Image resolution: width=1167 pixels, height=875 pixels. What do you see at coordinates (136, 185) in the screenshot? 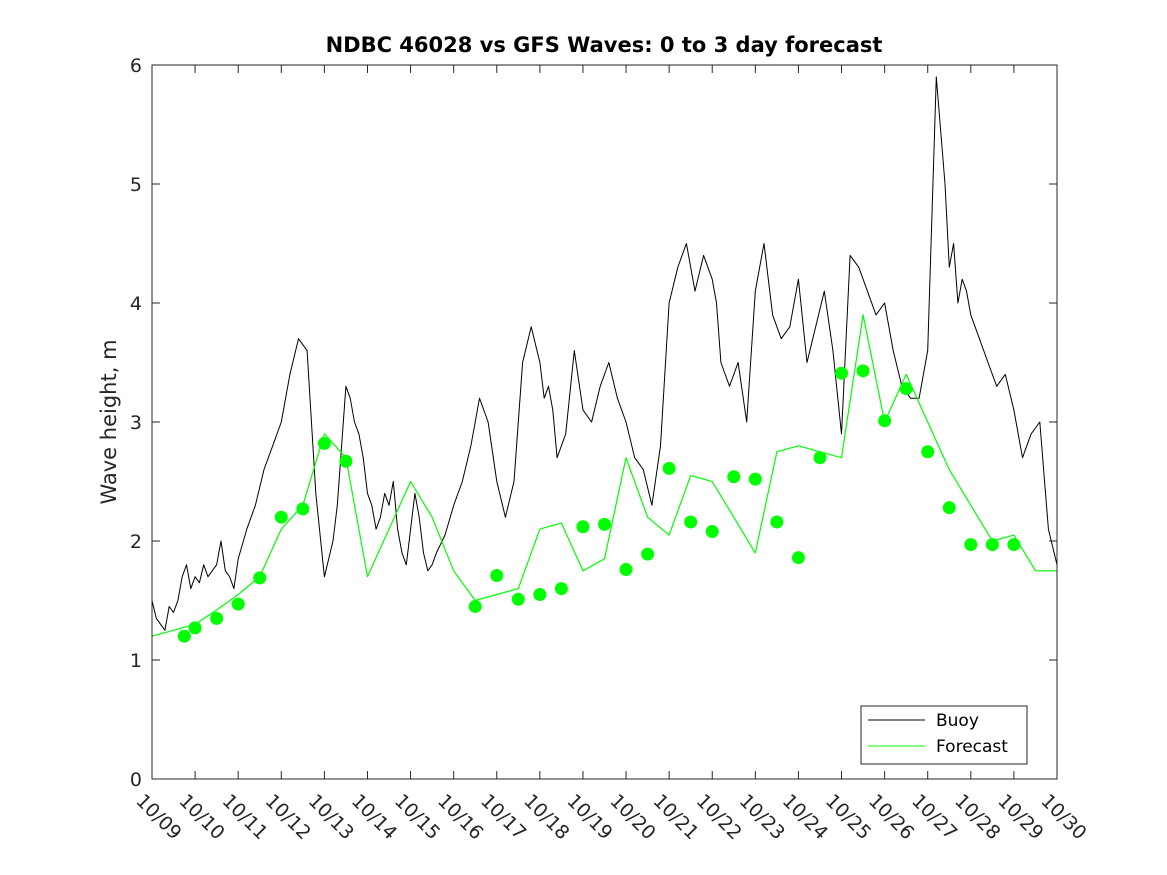
I see `y-tick-label: 5` at bounding box center [136, 185].